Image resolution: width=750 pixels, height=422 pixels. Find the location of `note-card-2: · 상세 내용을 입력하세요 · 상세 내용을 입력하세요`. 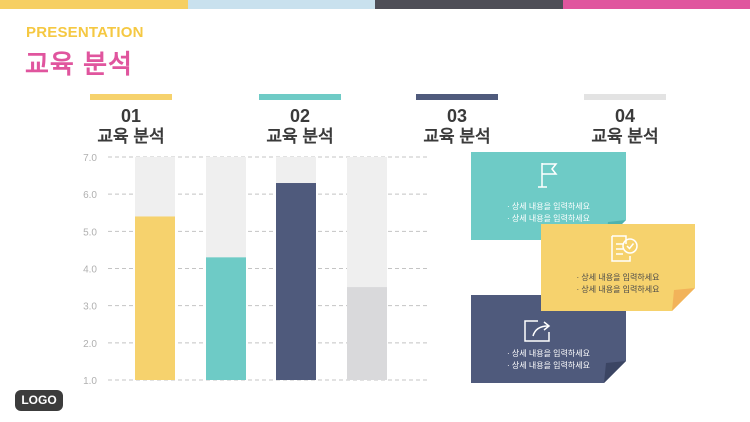

note-card-2: · 상세 내용을 입력하세요 · 상세 내용을 입력하세요 is located at coordinates (618, 267).